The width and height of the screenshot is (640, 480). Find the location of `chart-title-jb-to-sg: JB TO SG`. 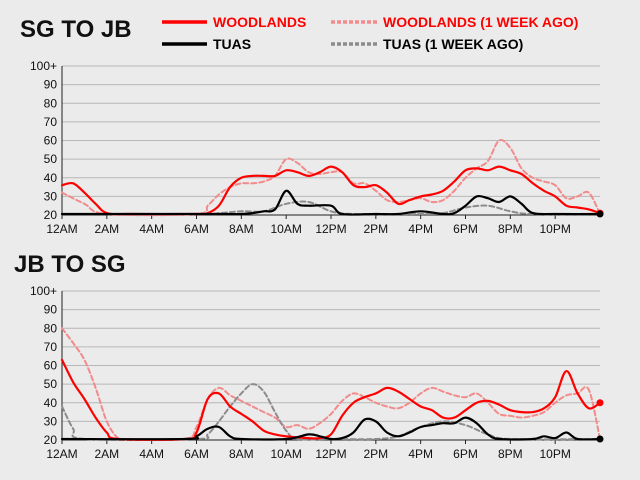

chart-title-jb-to-sg: JB TO SG is located at coordinates (70, 264).